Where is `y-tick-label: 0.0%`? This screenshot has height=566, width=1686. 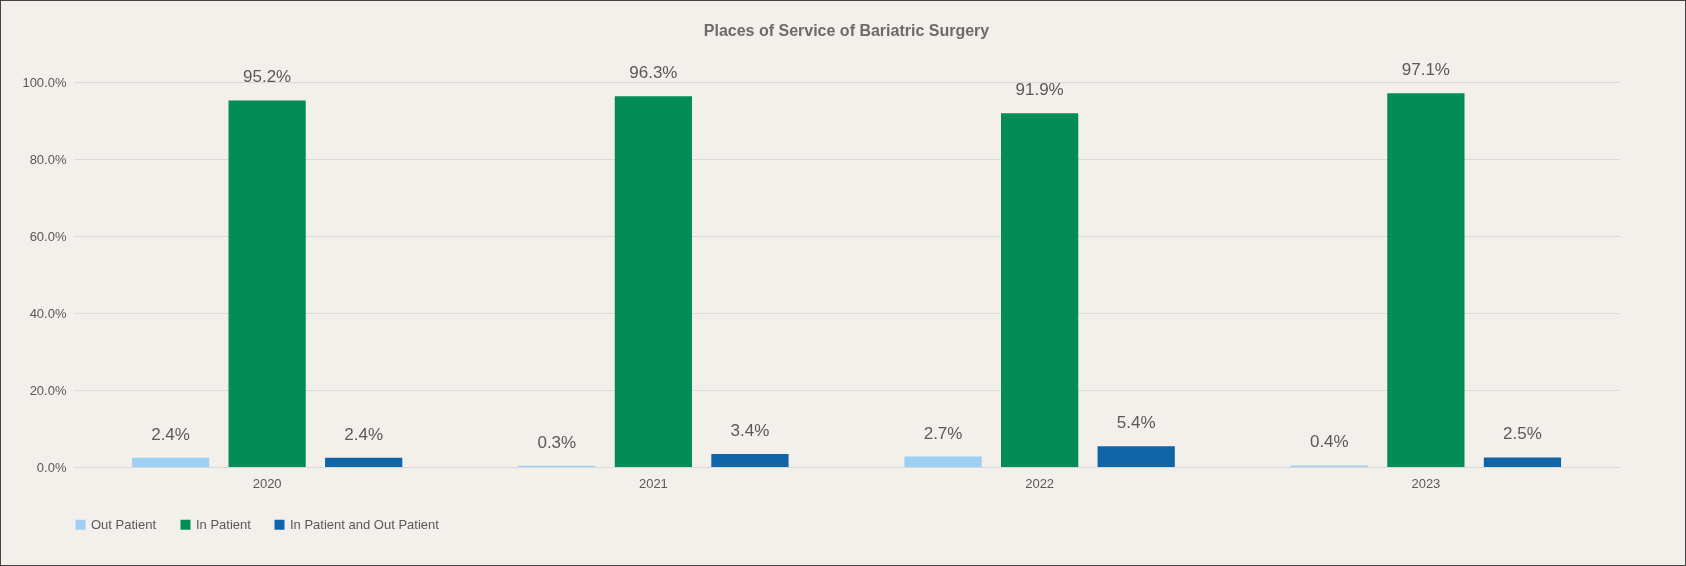
y-tick-label: 0.0% is located at coordinates (51, 467).